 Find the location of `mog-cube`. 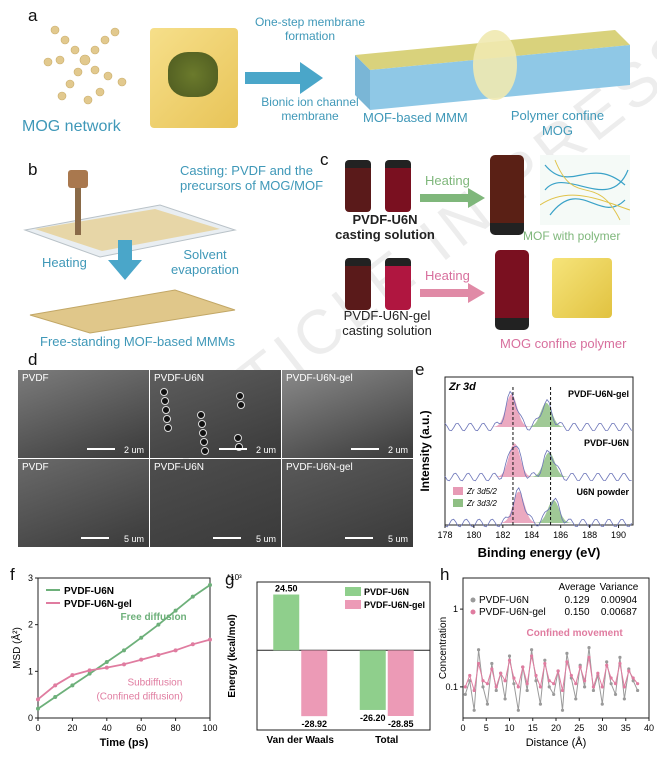

mog-cube is located at coordinates (194, 78).